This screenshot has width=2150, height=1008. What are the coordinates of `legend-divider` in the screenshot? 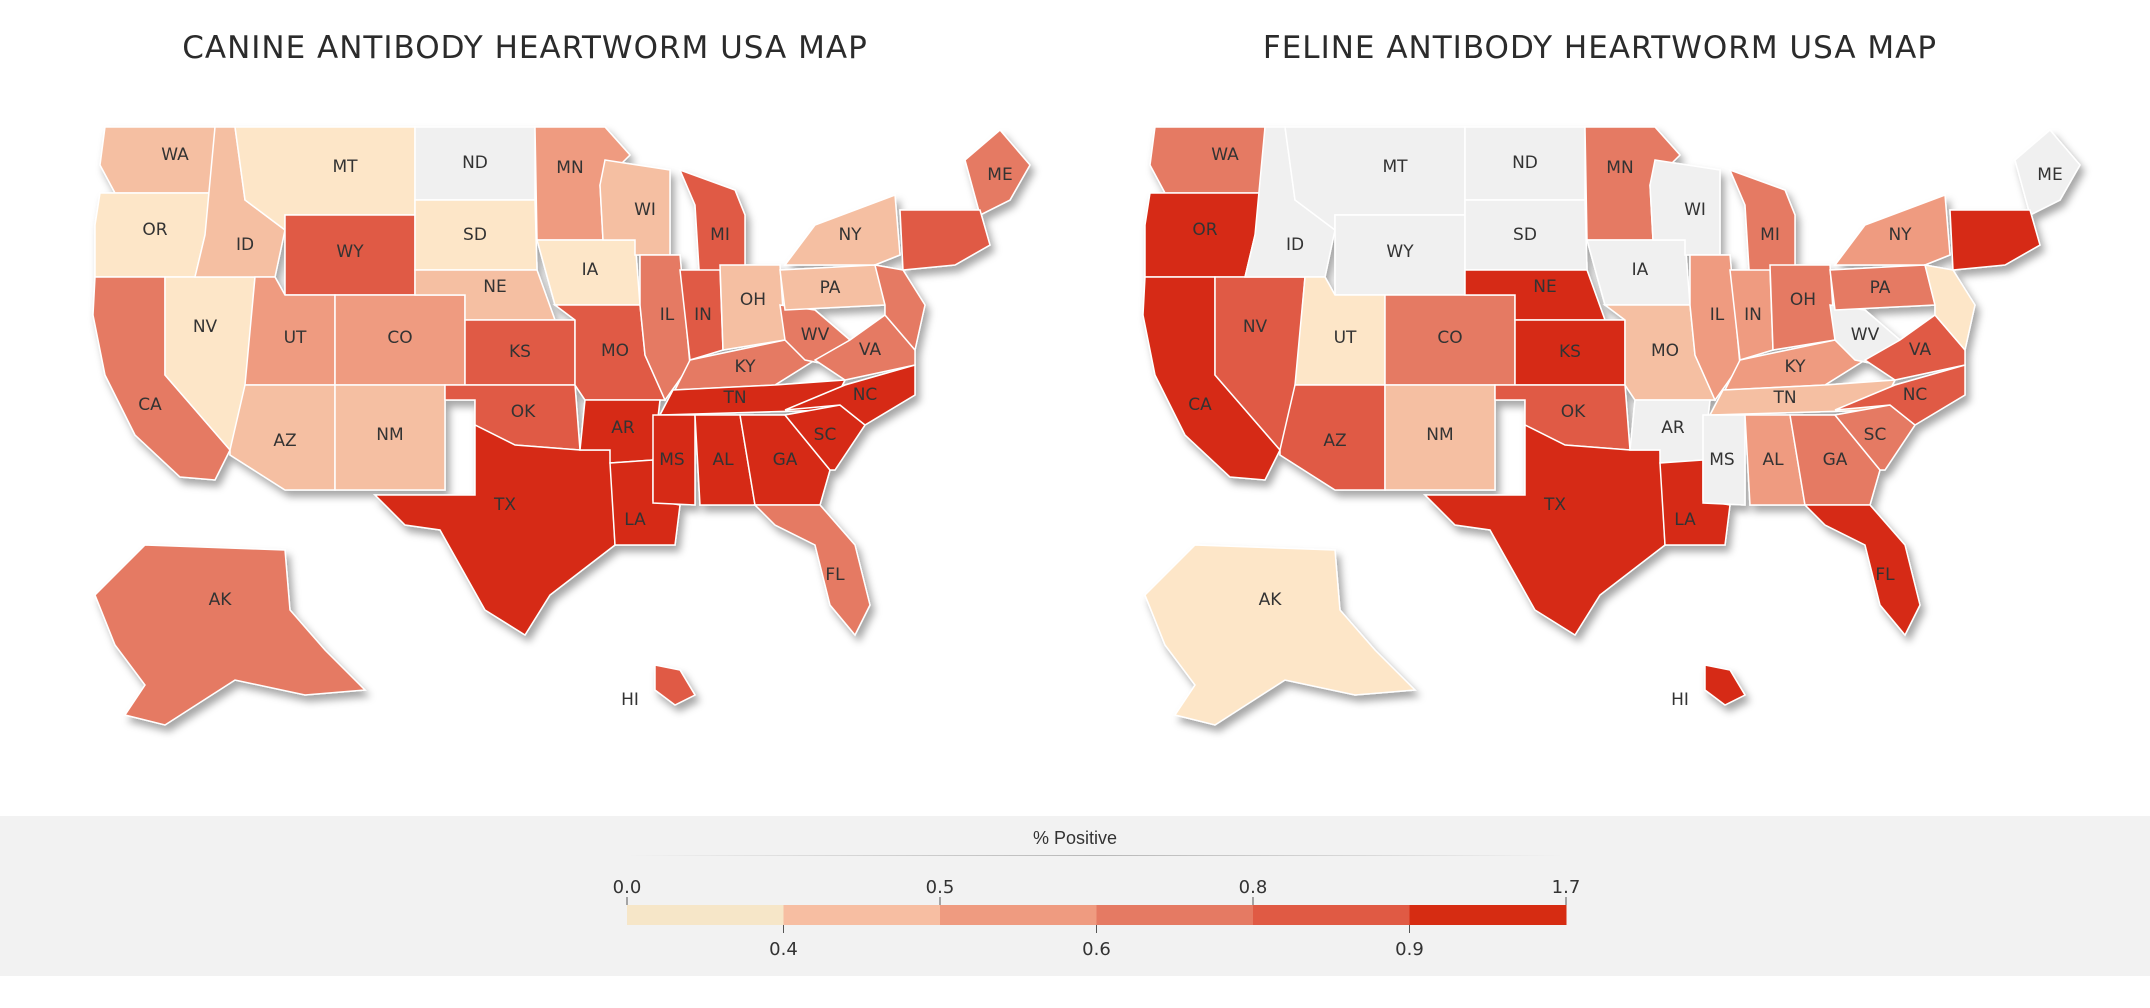 It's located at (1095, 855).